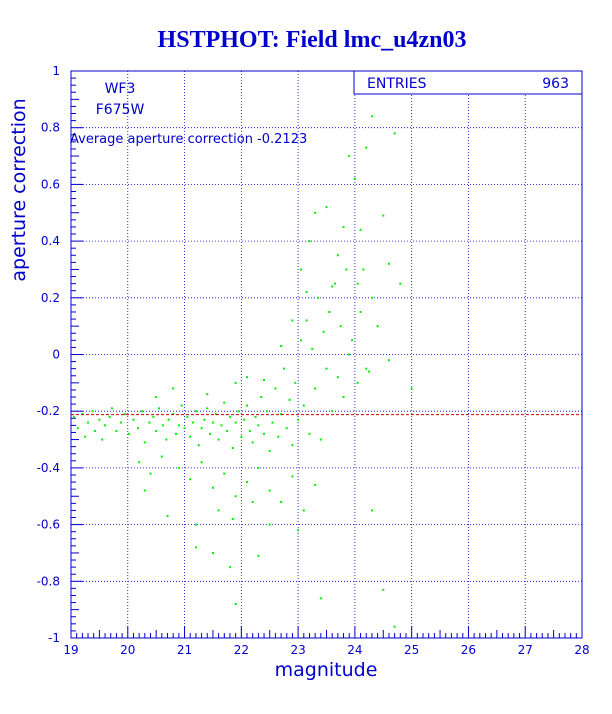 Image resolution: width=612 pixels, height=714 pixels. I want to click on y-tick-labels: -1 -0.8 -0.6 -0.4 -0.2 0 0.2 0.4 0.6 0.8 1, so click(48, 354).